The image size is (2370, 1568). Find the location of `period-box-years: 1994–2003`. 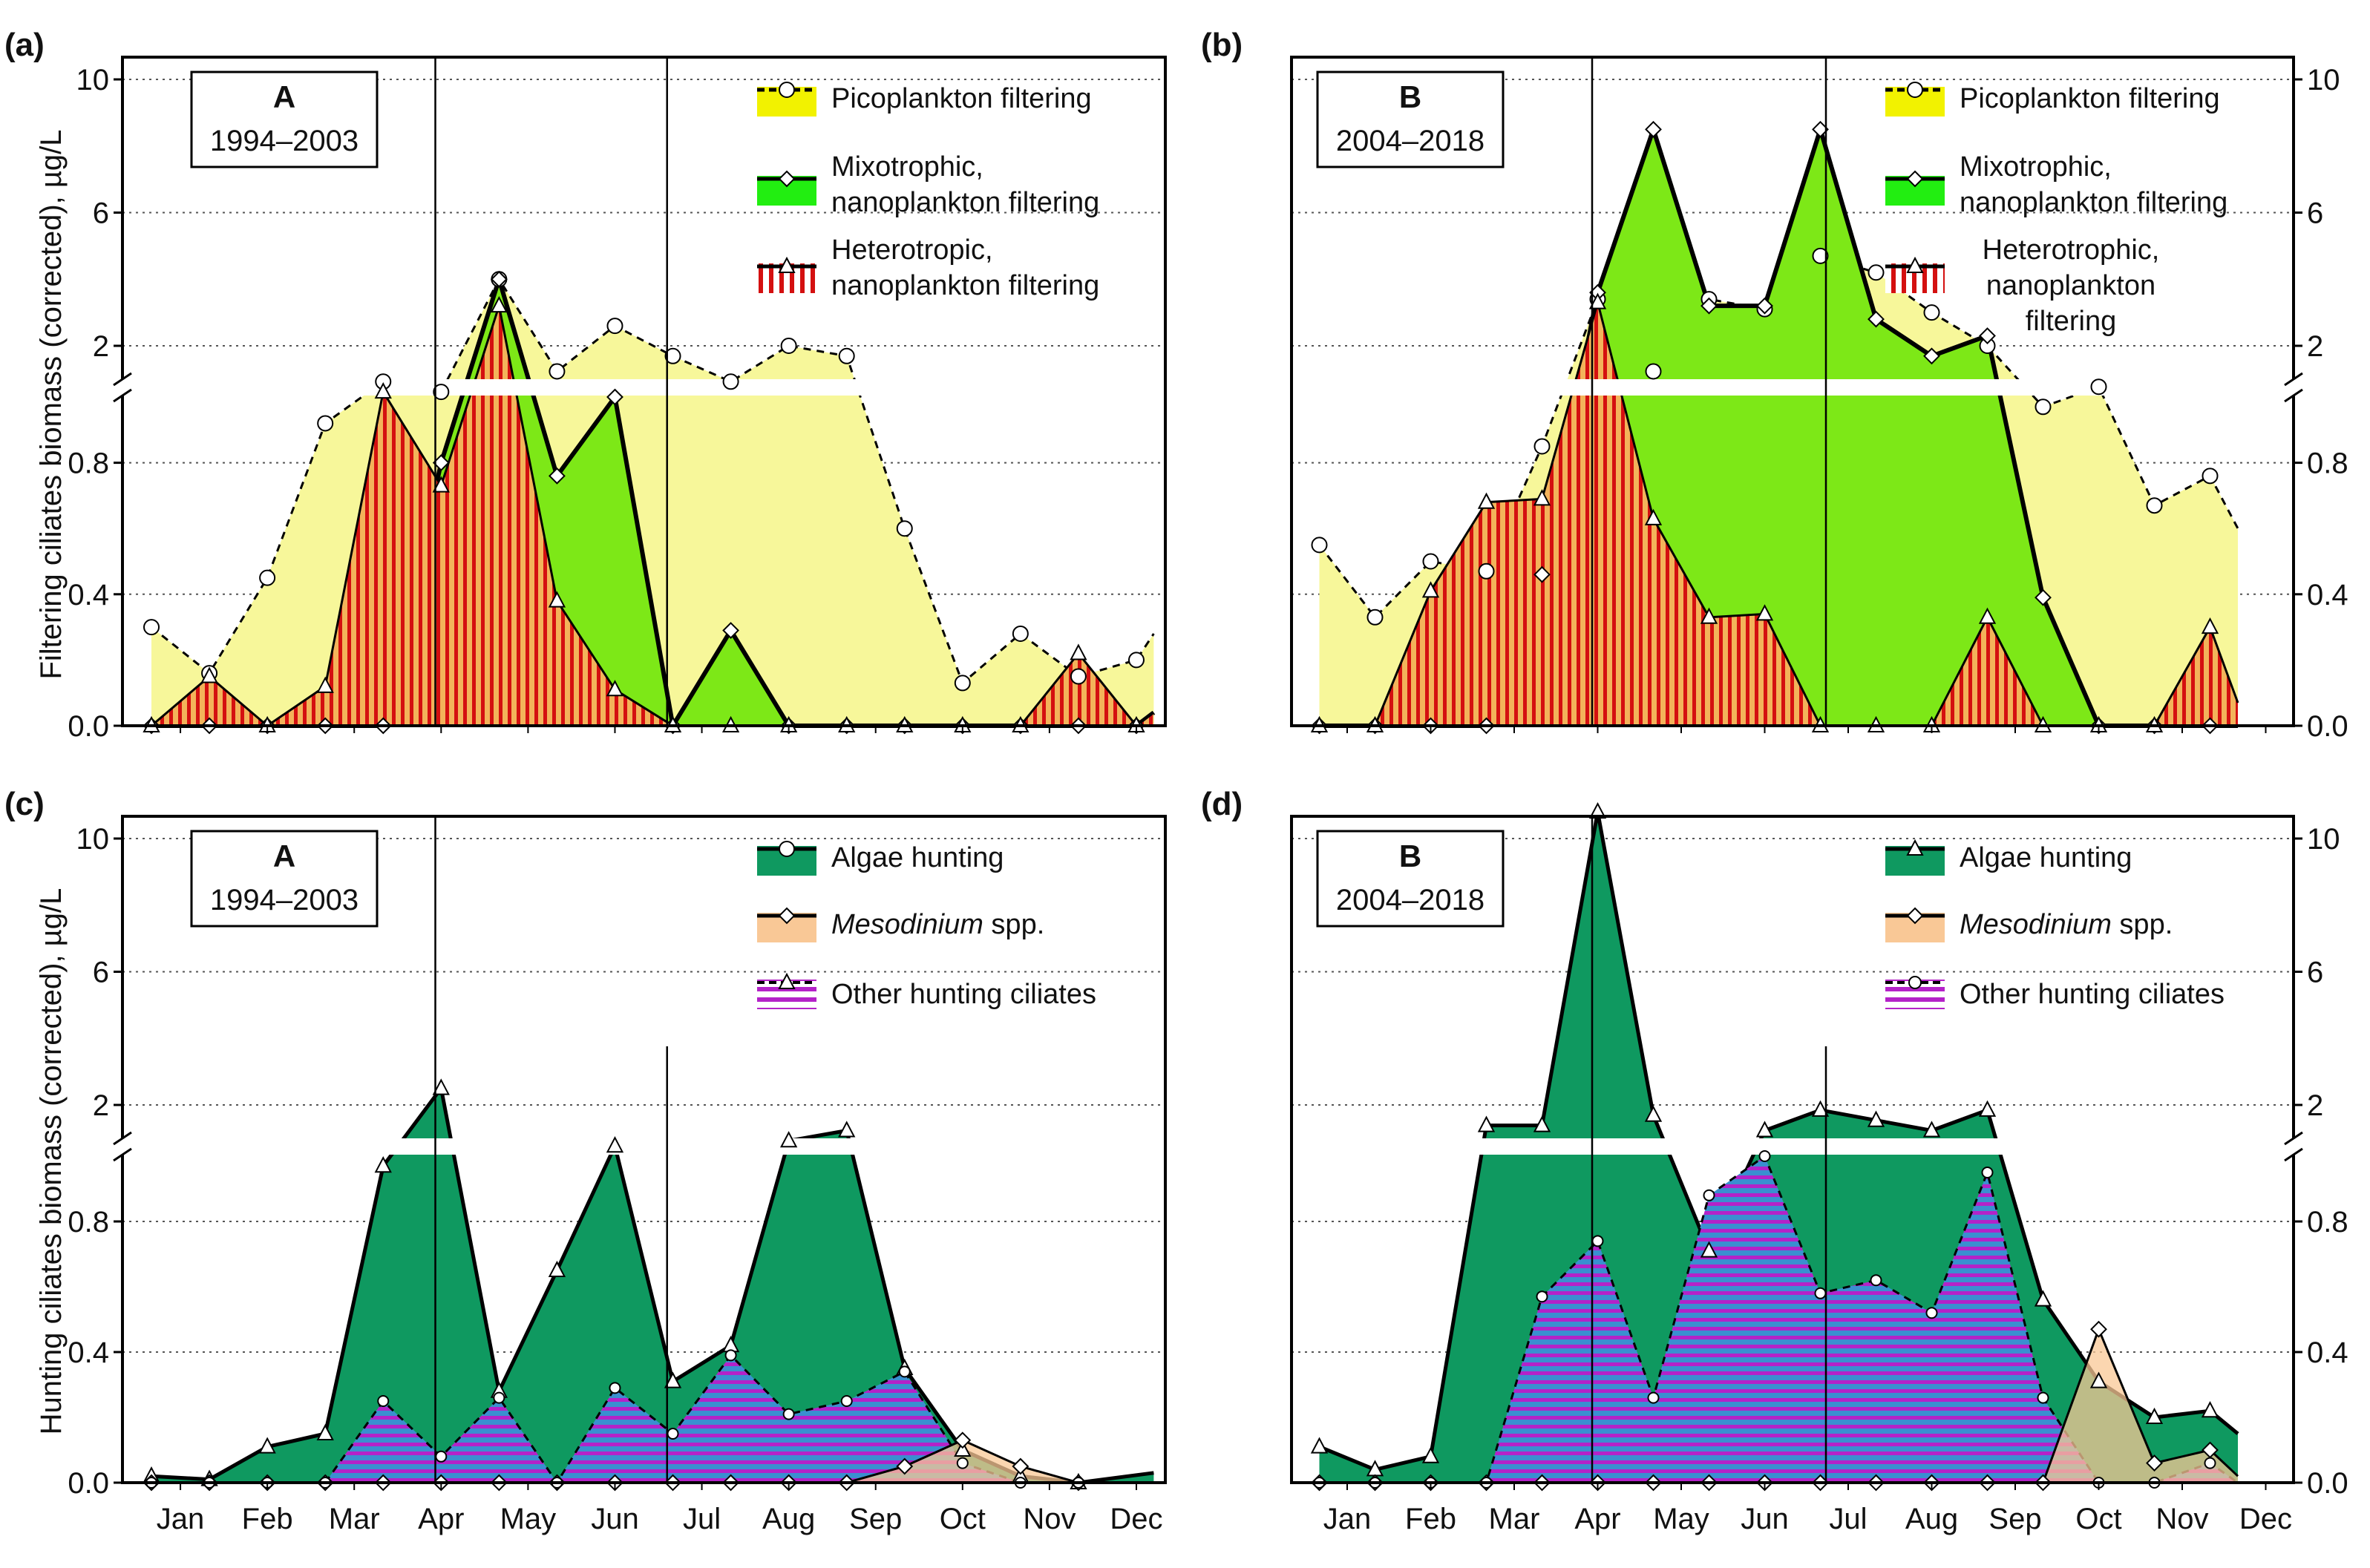

period-box-years: 1994–2003 is located at coordinates (284, 141).